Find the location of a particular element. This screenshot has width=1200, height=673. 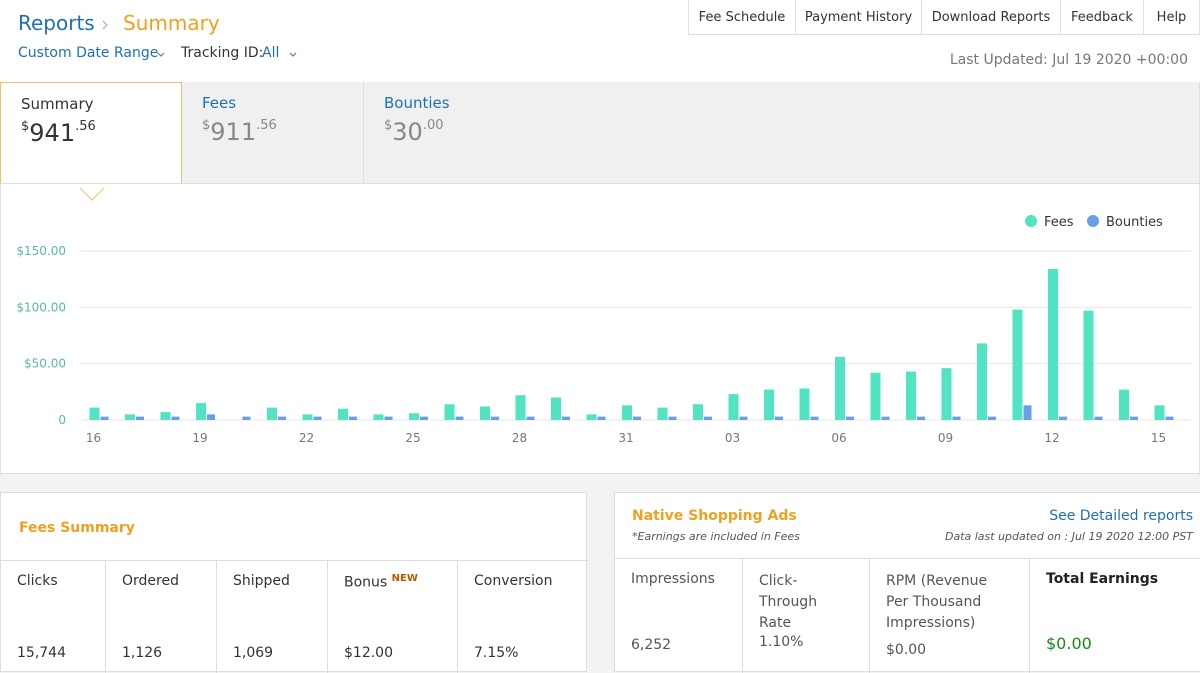

stat: Click-Through Rate 1.10% is located at coordinates (806, 616).